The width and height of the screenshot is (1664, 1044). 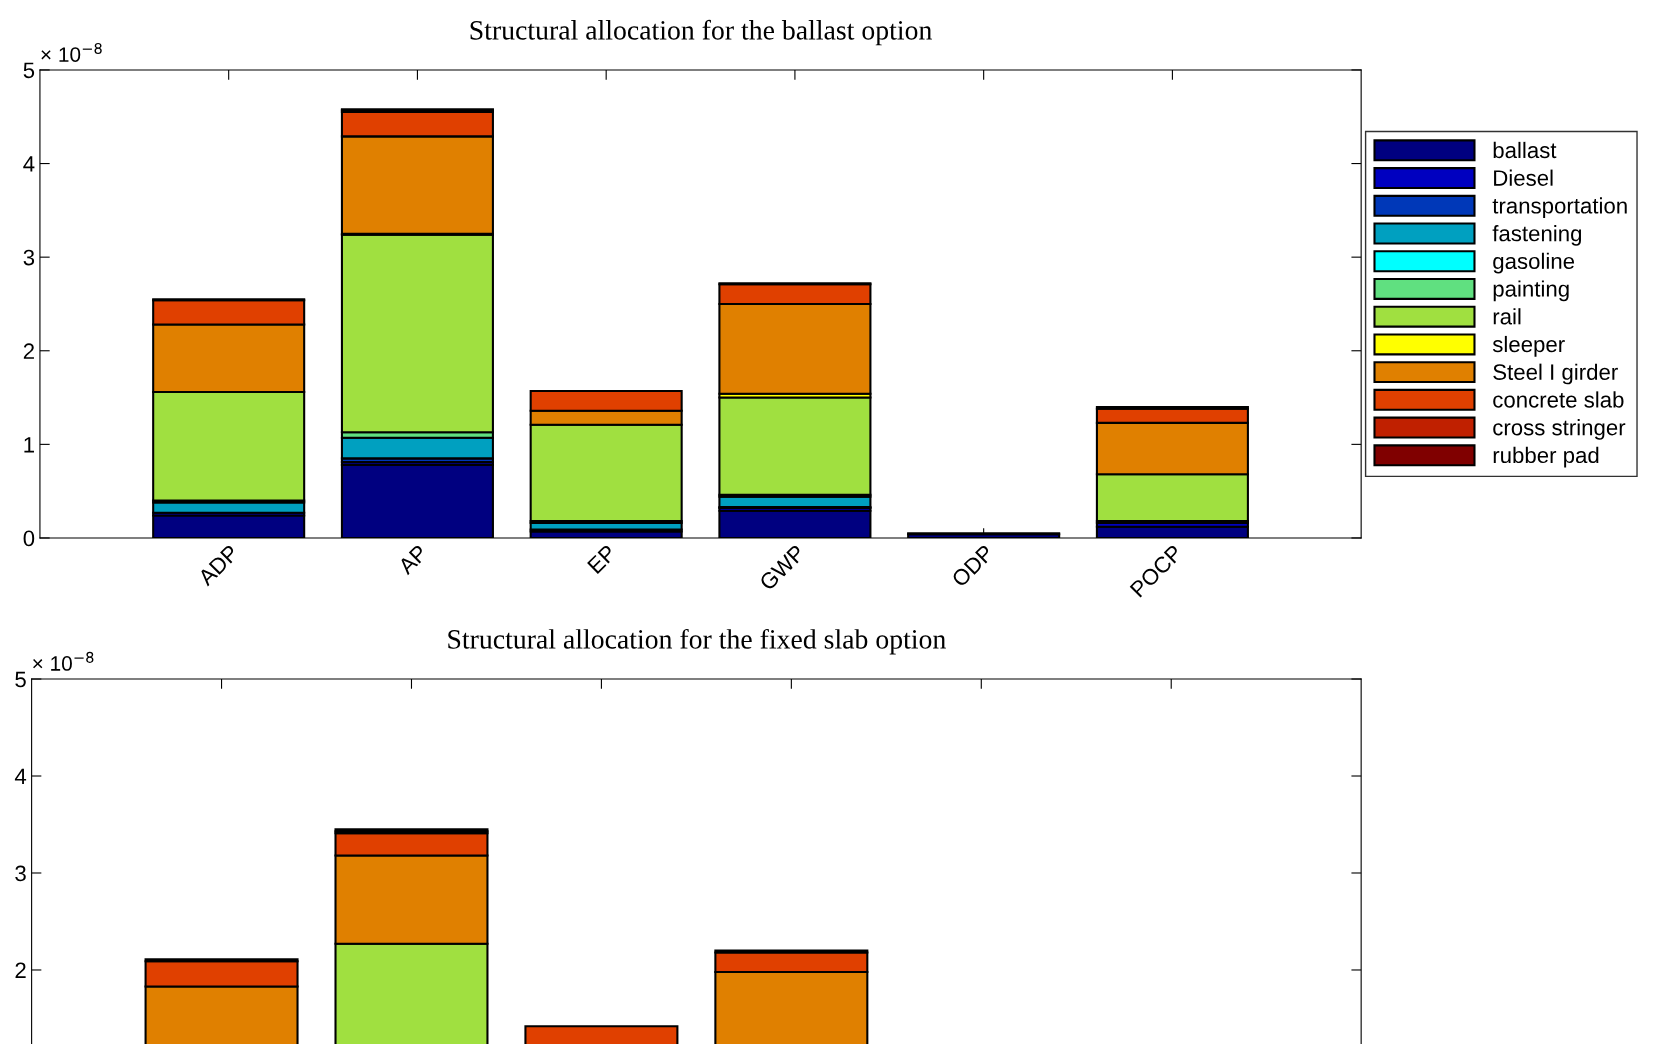 I want to click on chart-title: Structural allocation for the fixed slab option, so click(x=697, y=641).